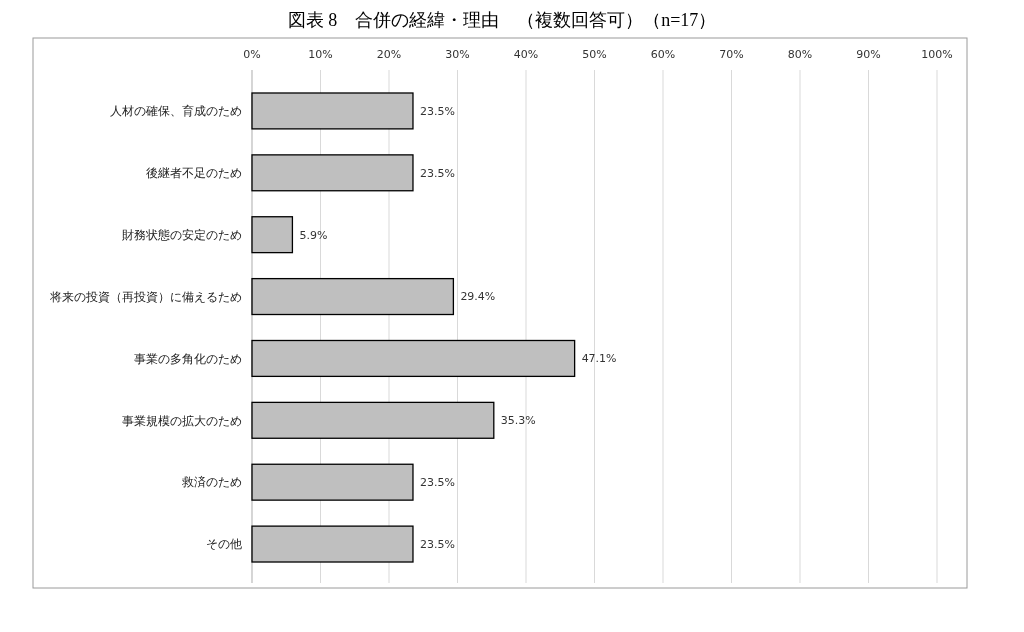 This screenshot has width=1024, height=632. I want to click on x-tick-label: 80%, so click(800, 54).